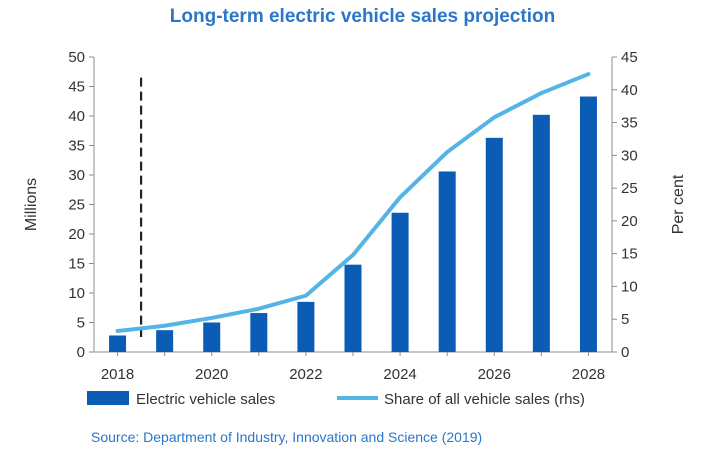 Image resolution: width=725 pixels, height=463 pixels. I want to click on right-tick-label: 0, so click(625, 352).